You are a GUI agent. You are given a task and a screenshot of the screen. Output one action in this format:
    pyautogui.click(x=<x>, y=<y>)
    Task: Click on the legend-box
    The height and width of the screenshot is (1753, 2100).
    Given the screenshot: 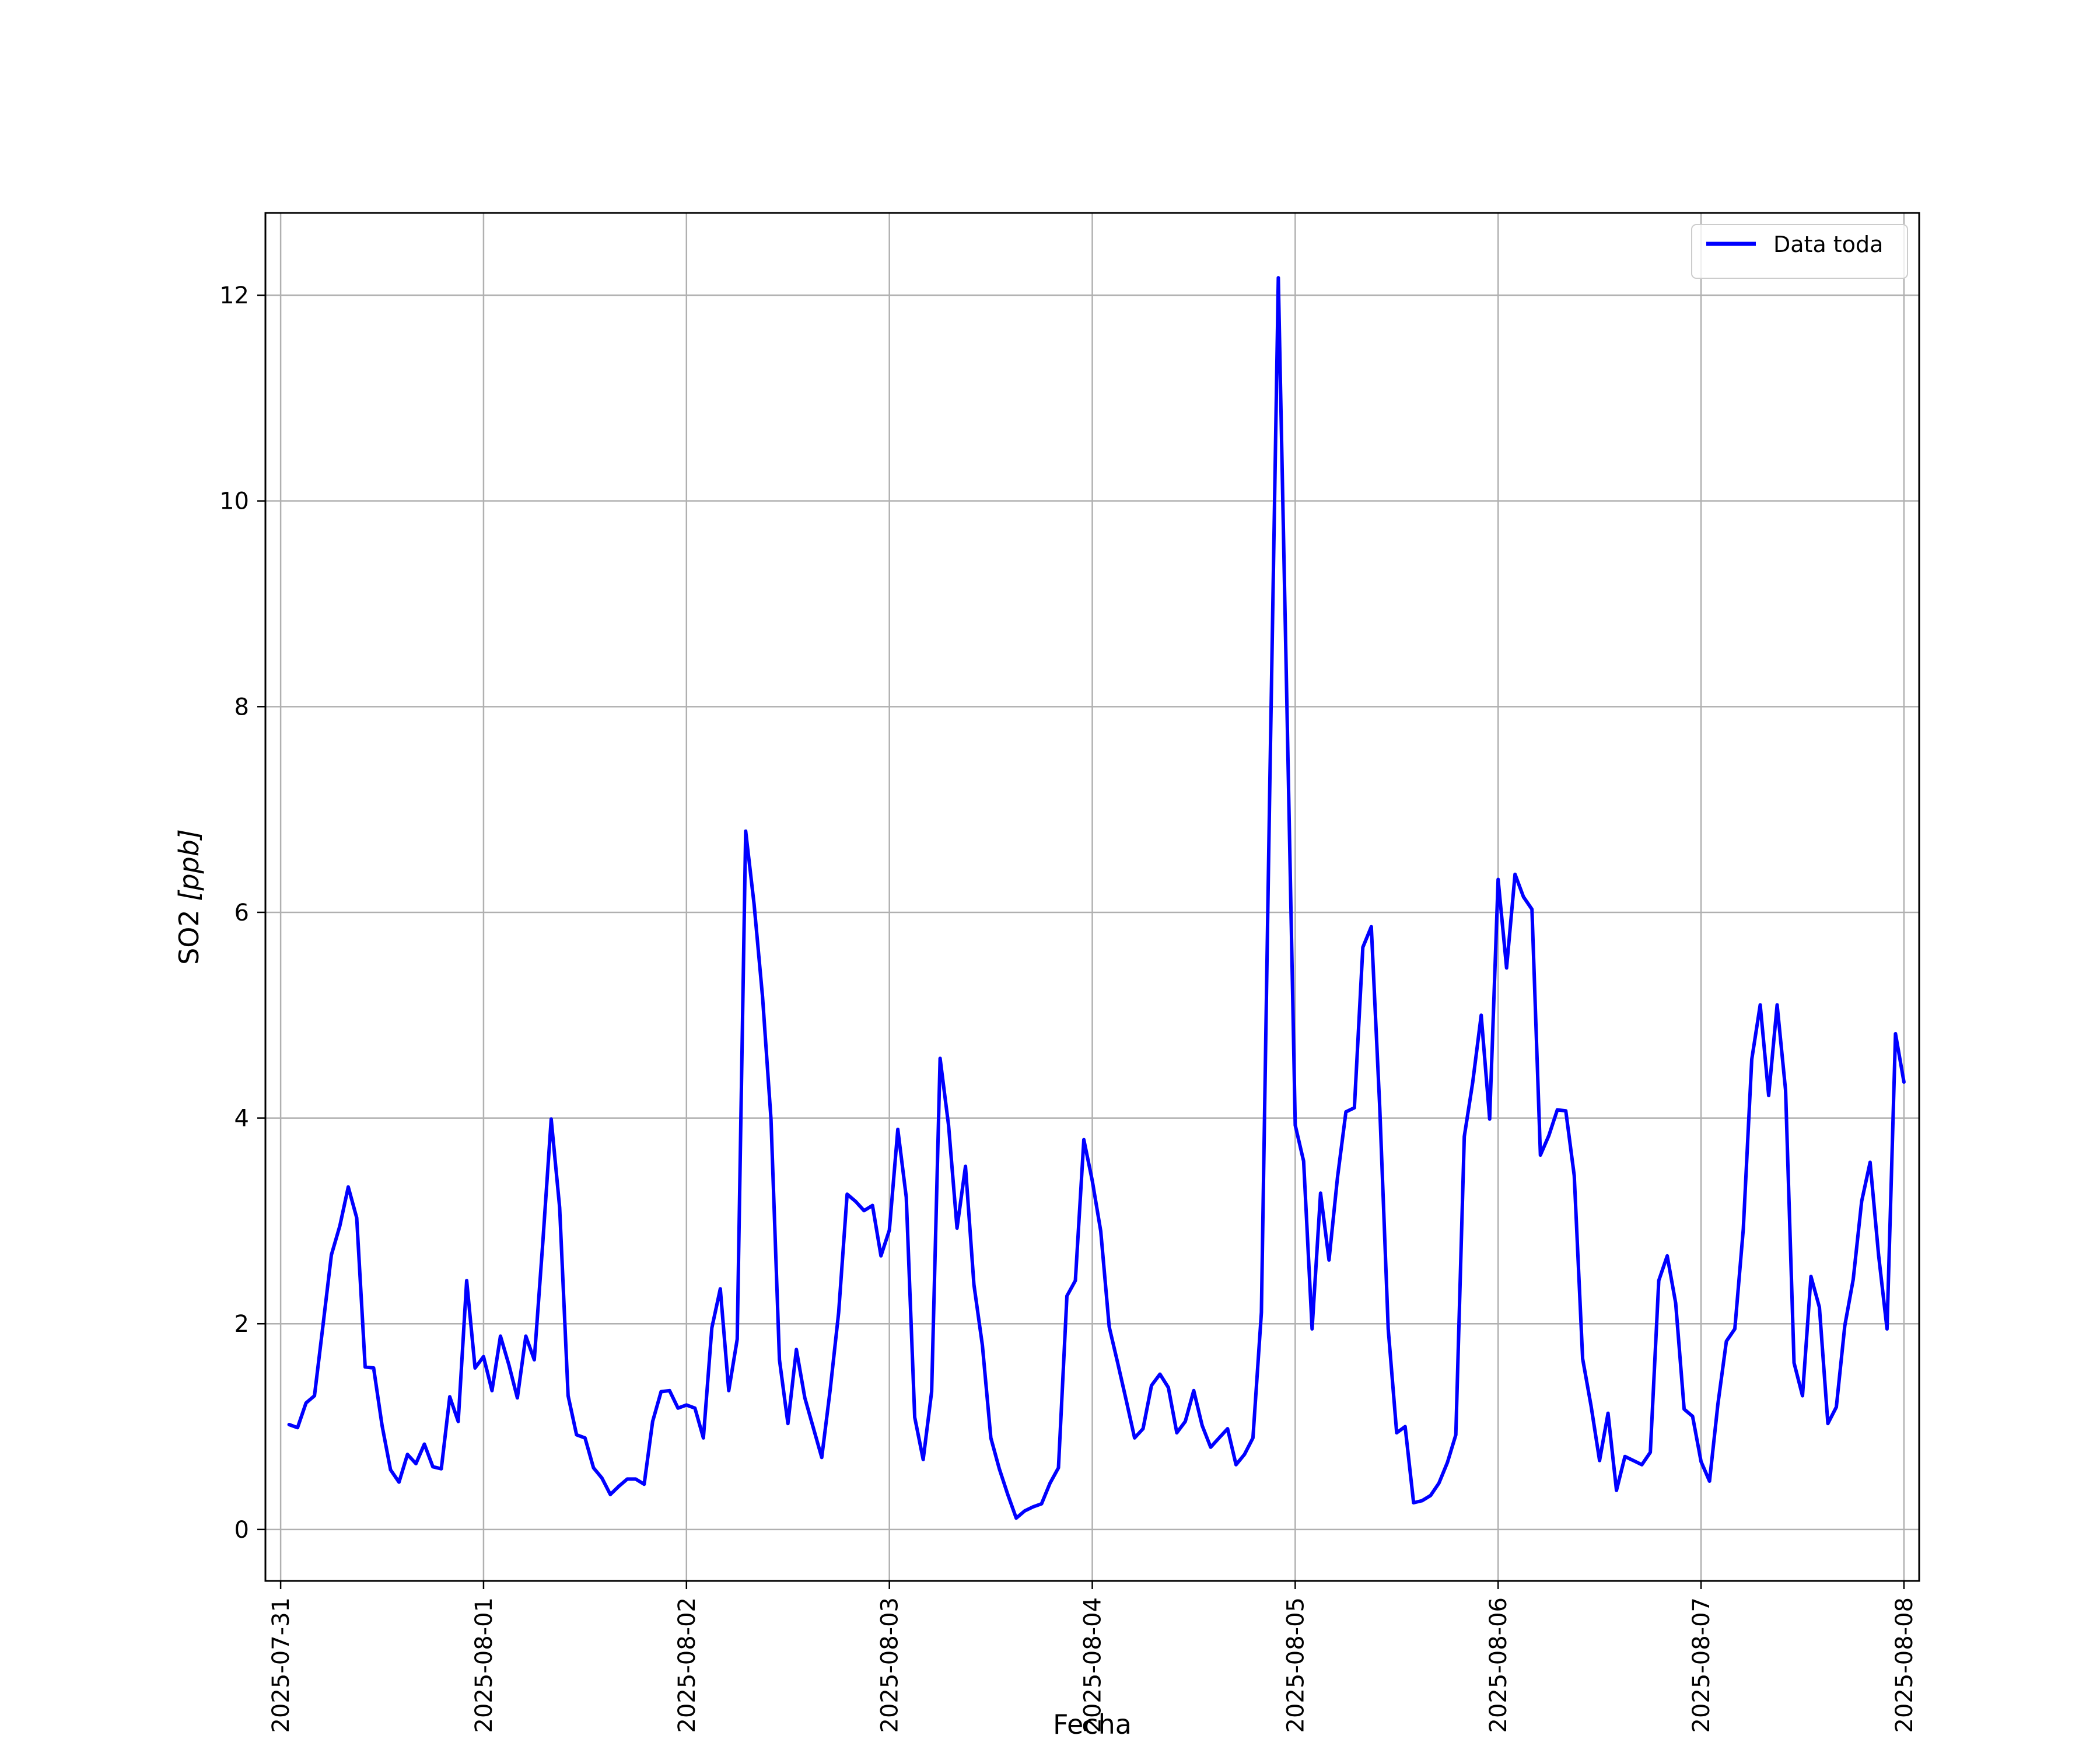 What is the action you would take?
    pyautogui.click(x=1799, y=251)
    